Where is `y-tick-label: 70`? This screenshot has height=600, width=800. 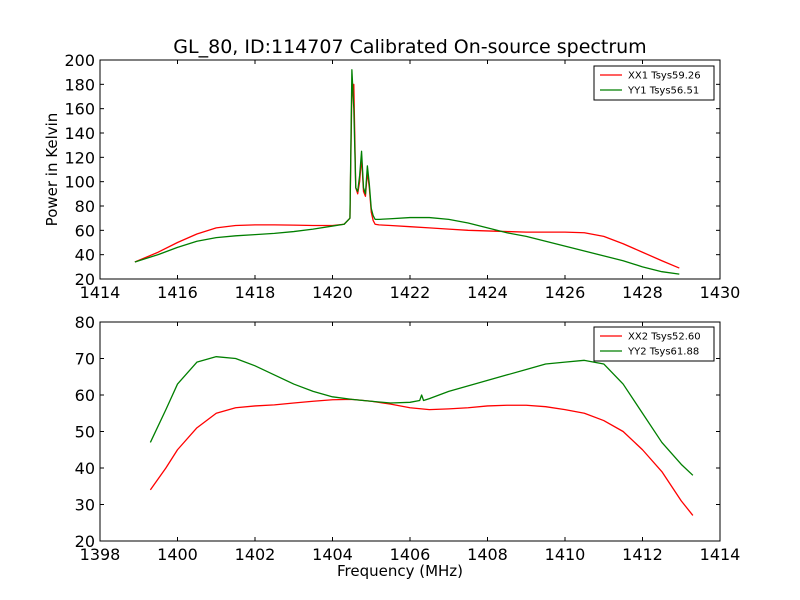 y-tick-label: 70 is located at coordinates (85, 359).